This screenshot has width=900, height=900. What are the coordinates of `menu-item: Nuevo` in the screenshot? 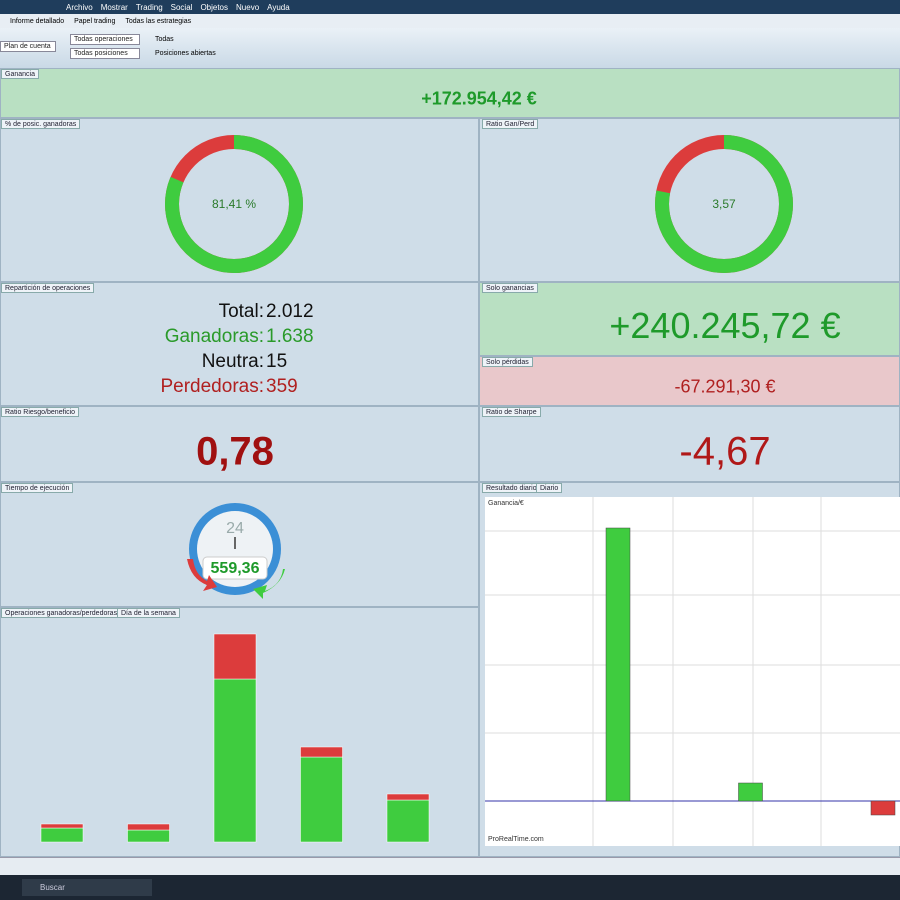 It's located at (248, 7).